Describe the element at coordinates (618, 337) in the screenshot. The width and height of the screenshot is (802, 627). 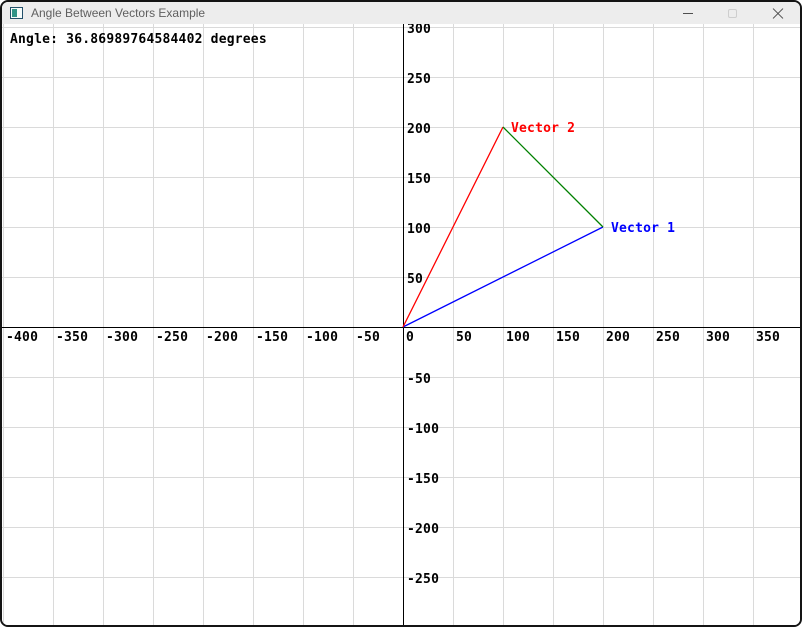
I see `x-tick-label: 200` at that location.